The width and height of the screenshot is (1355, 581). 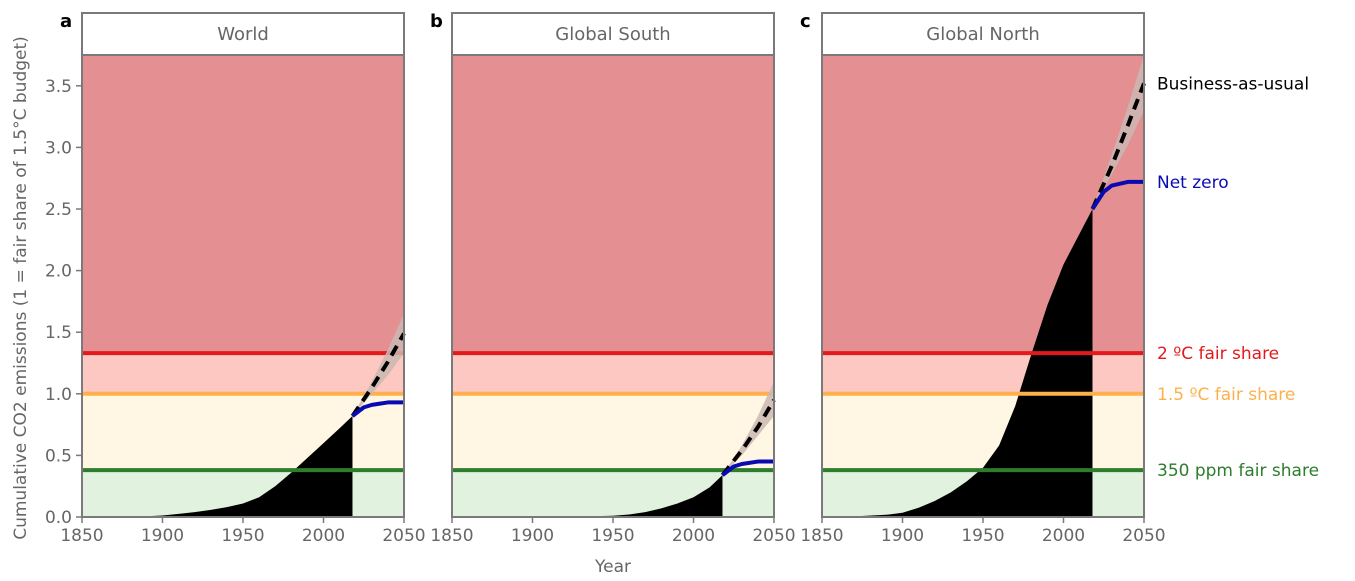 What do you see at coordinates (805, 21) in the screenshot?
I see `panel-letter: c` at bounding box center [805, 21].